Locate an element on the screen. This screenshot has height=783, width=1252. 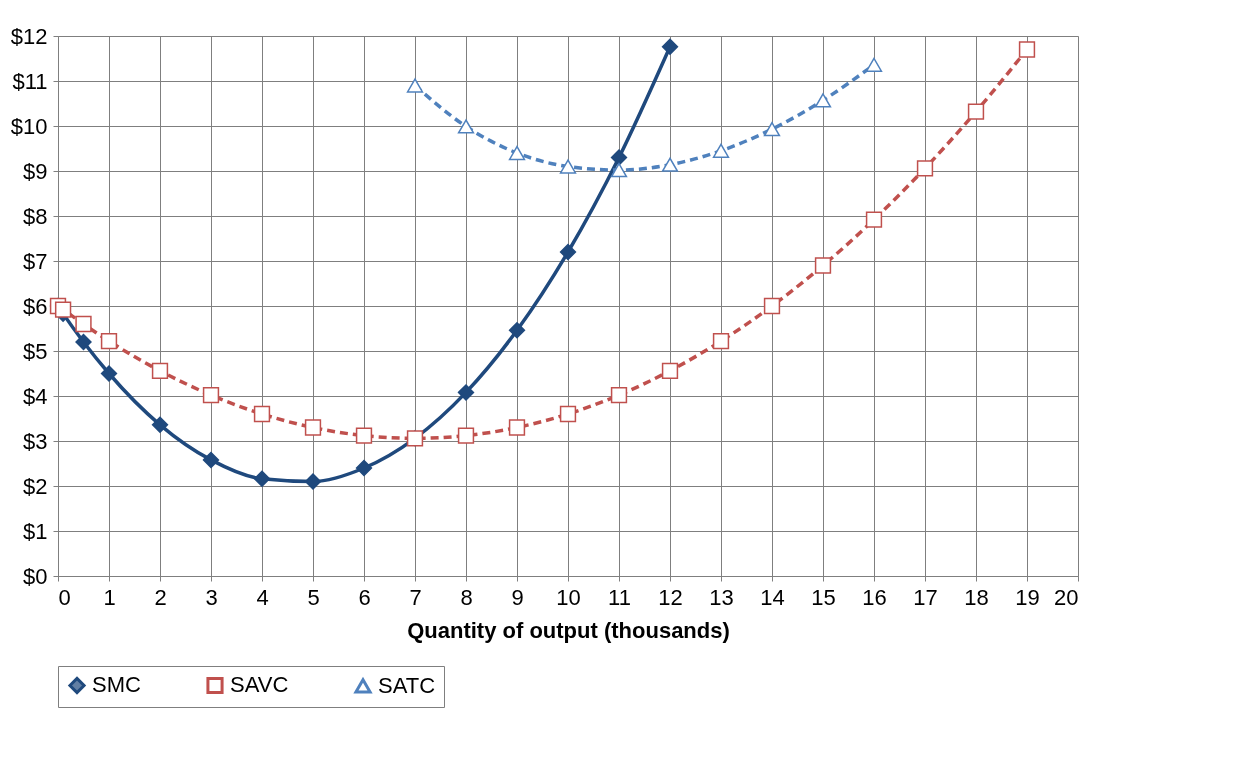
x-tick-label: 19 is located at coordinates (1027, 597).